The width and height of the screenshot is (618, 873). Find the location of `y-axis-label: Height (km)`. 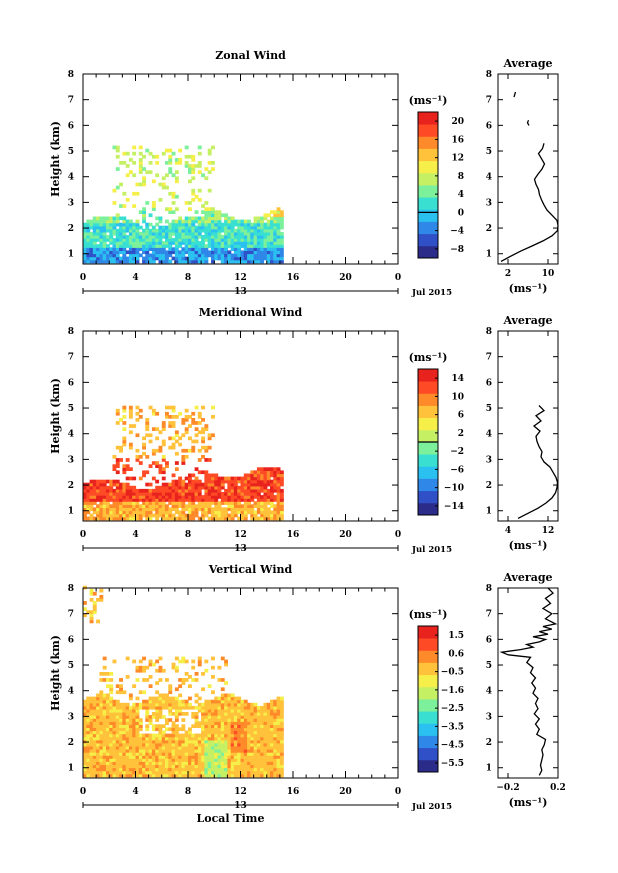

y-axis-label: Height (km) is located at coordinates (55, 673).